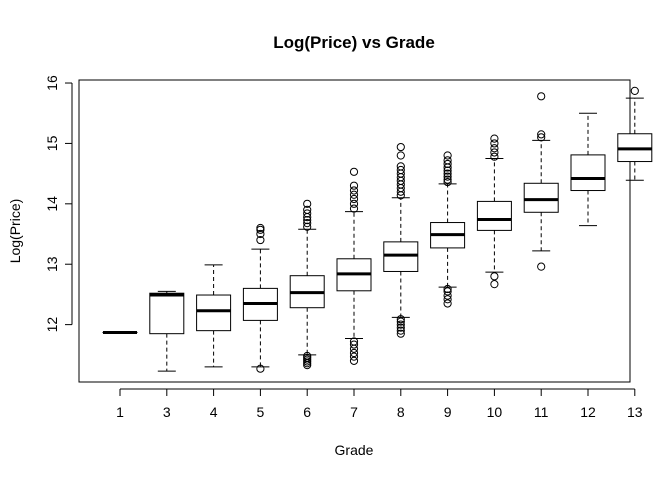 The height and width of the screenshot is (480, 672). Describe the element at coordinates (52, 325) in the screenshot. I see `y-tick-label: 12` at that location.